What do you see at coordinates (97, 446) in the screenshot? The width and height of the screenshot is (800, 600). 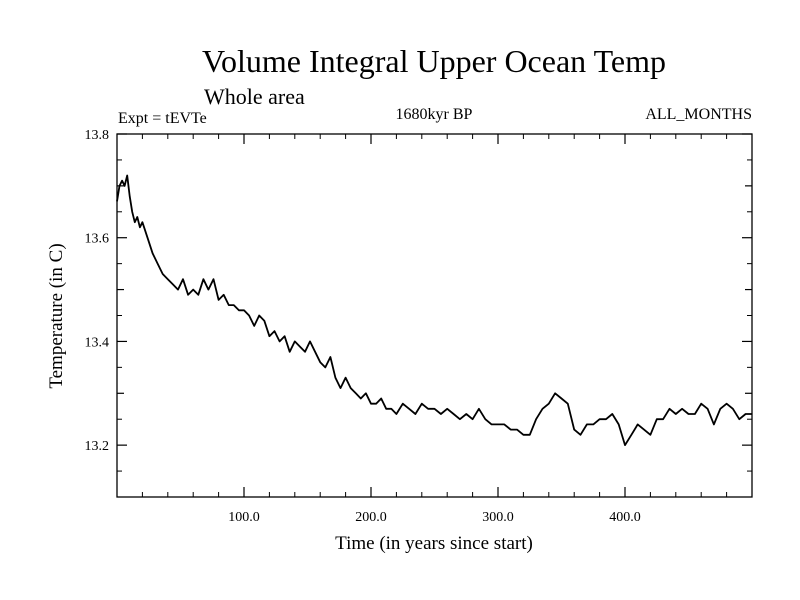 I see `y-tick-label: 13.2` at bounding box center [97, 446].